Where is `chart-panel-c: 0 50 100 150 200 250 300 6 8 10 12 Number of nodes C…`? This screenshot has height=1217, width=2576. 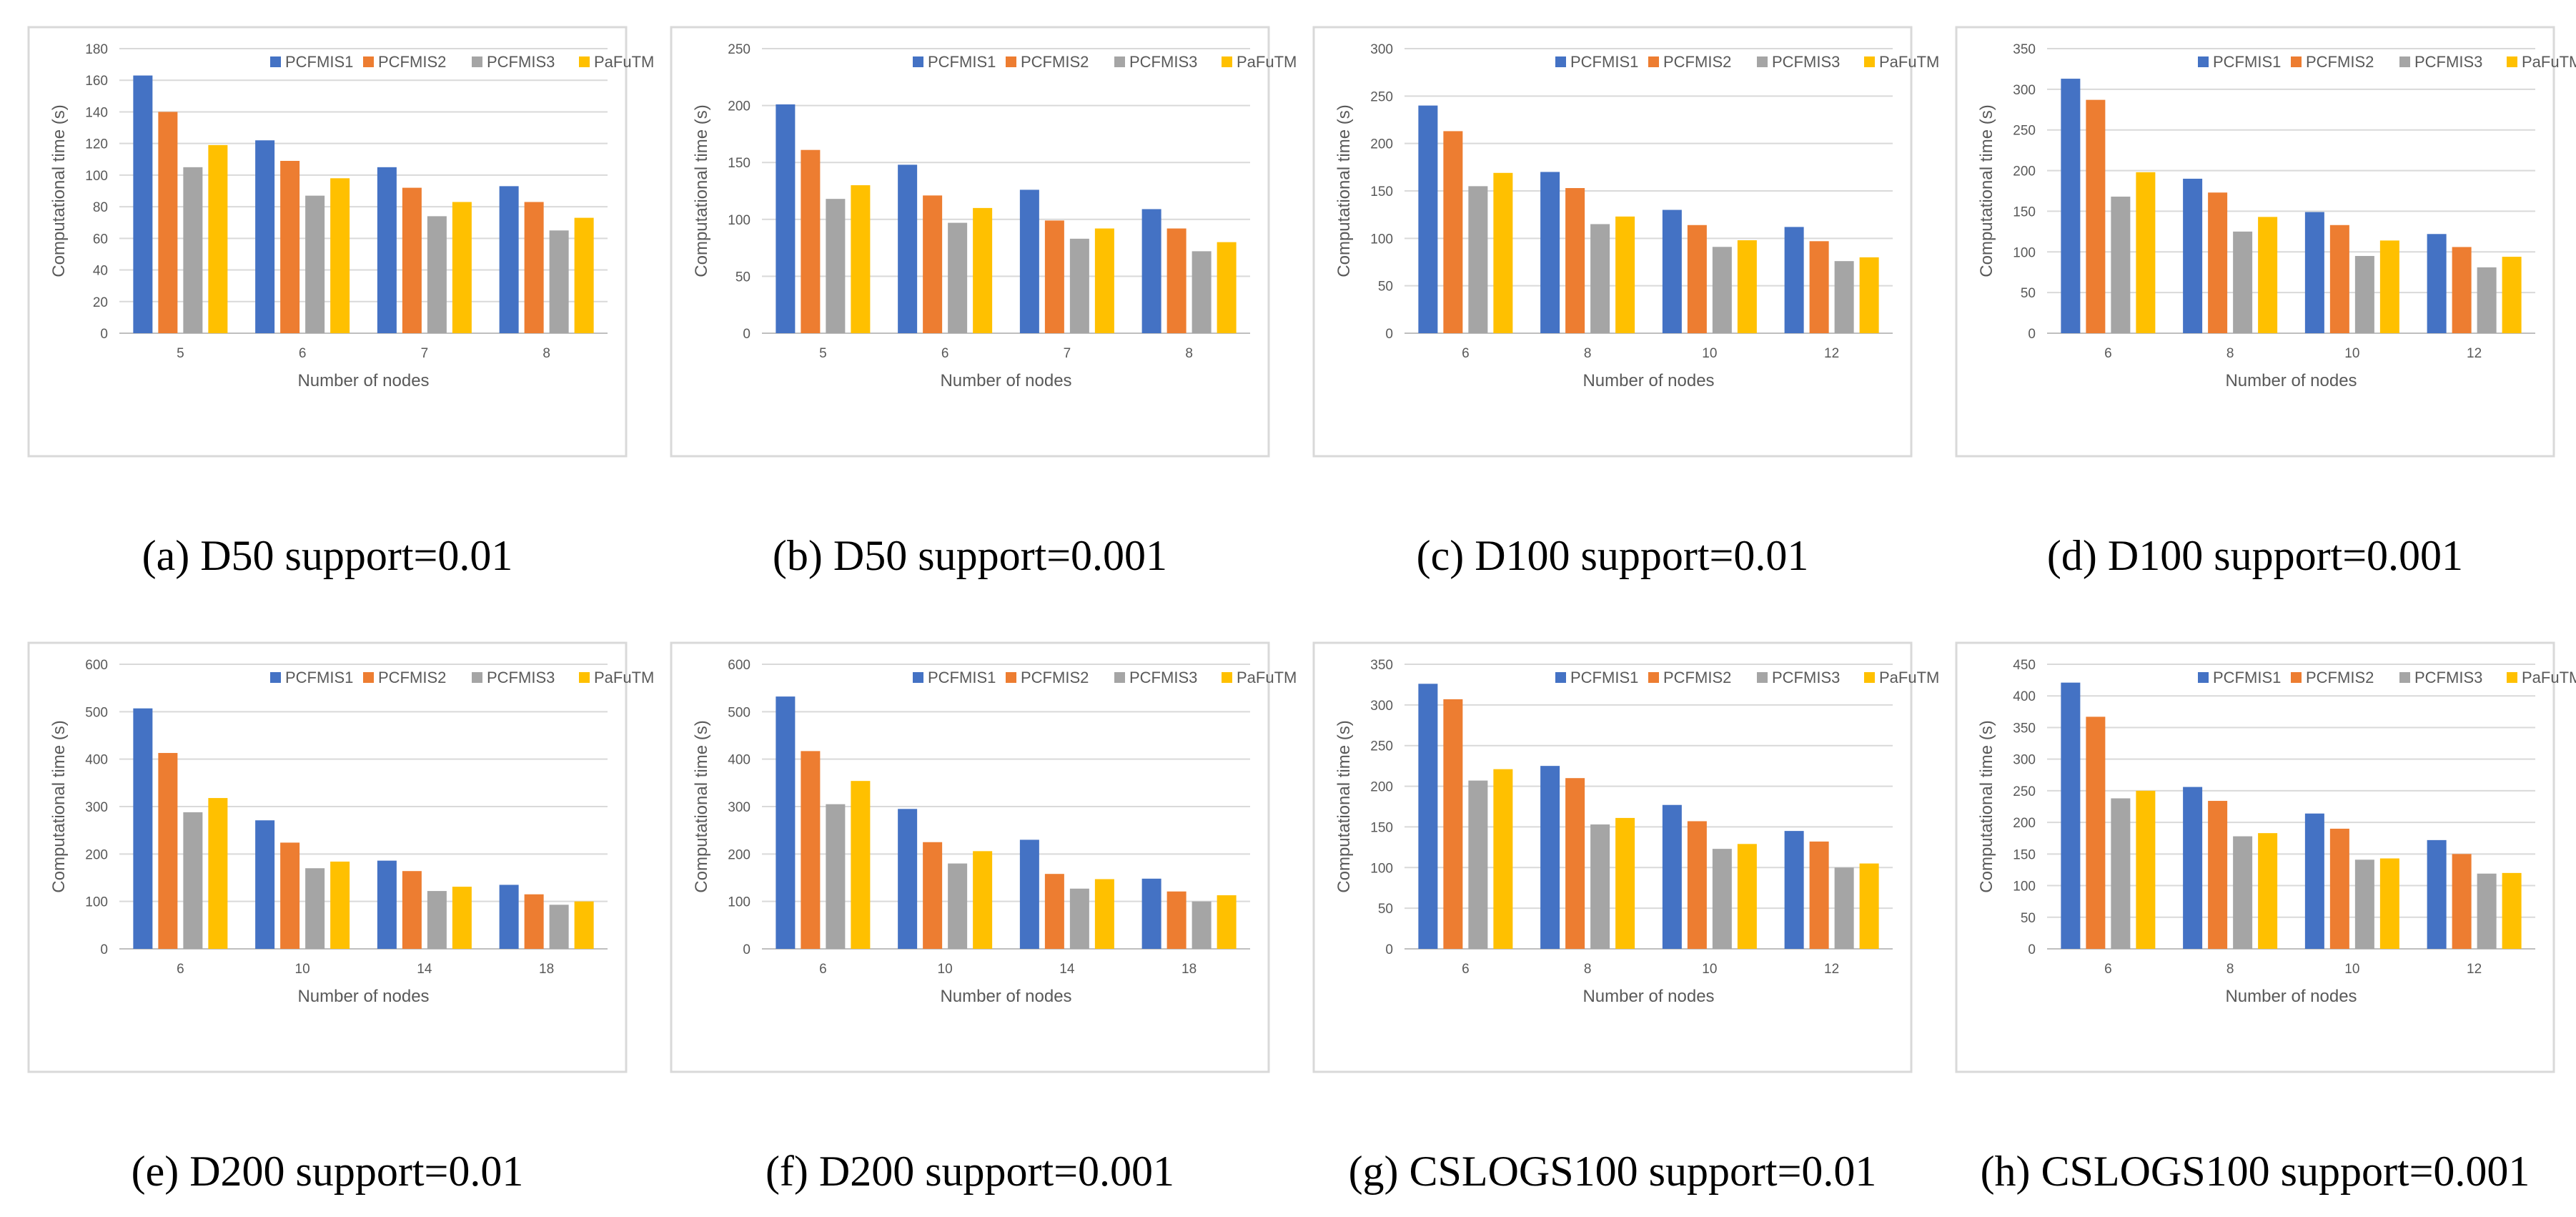 chart-panel-c: 0 50 100 150 200 250 300 6 8 10 12 Number of nodes C… is located at coordinates (1626, 302).